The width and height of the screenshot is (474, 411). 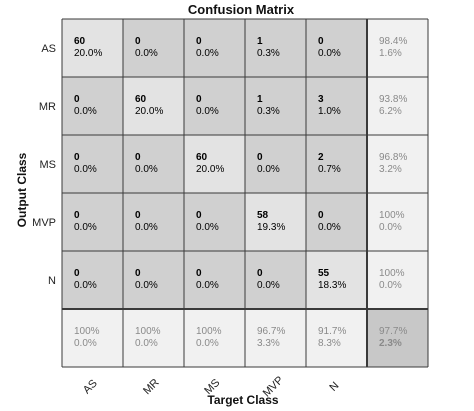 I want to click on y-tick-label: N, so click(x=52, y=281).